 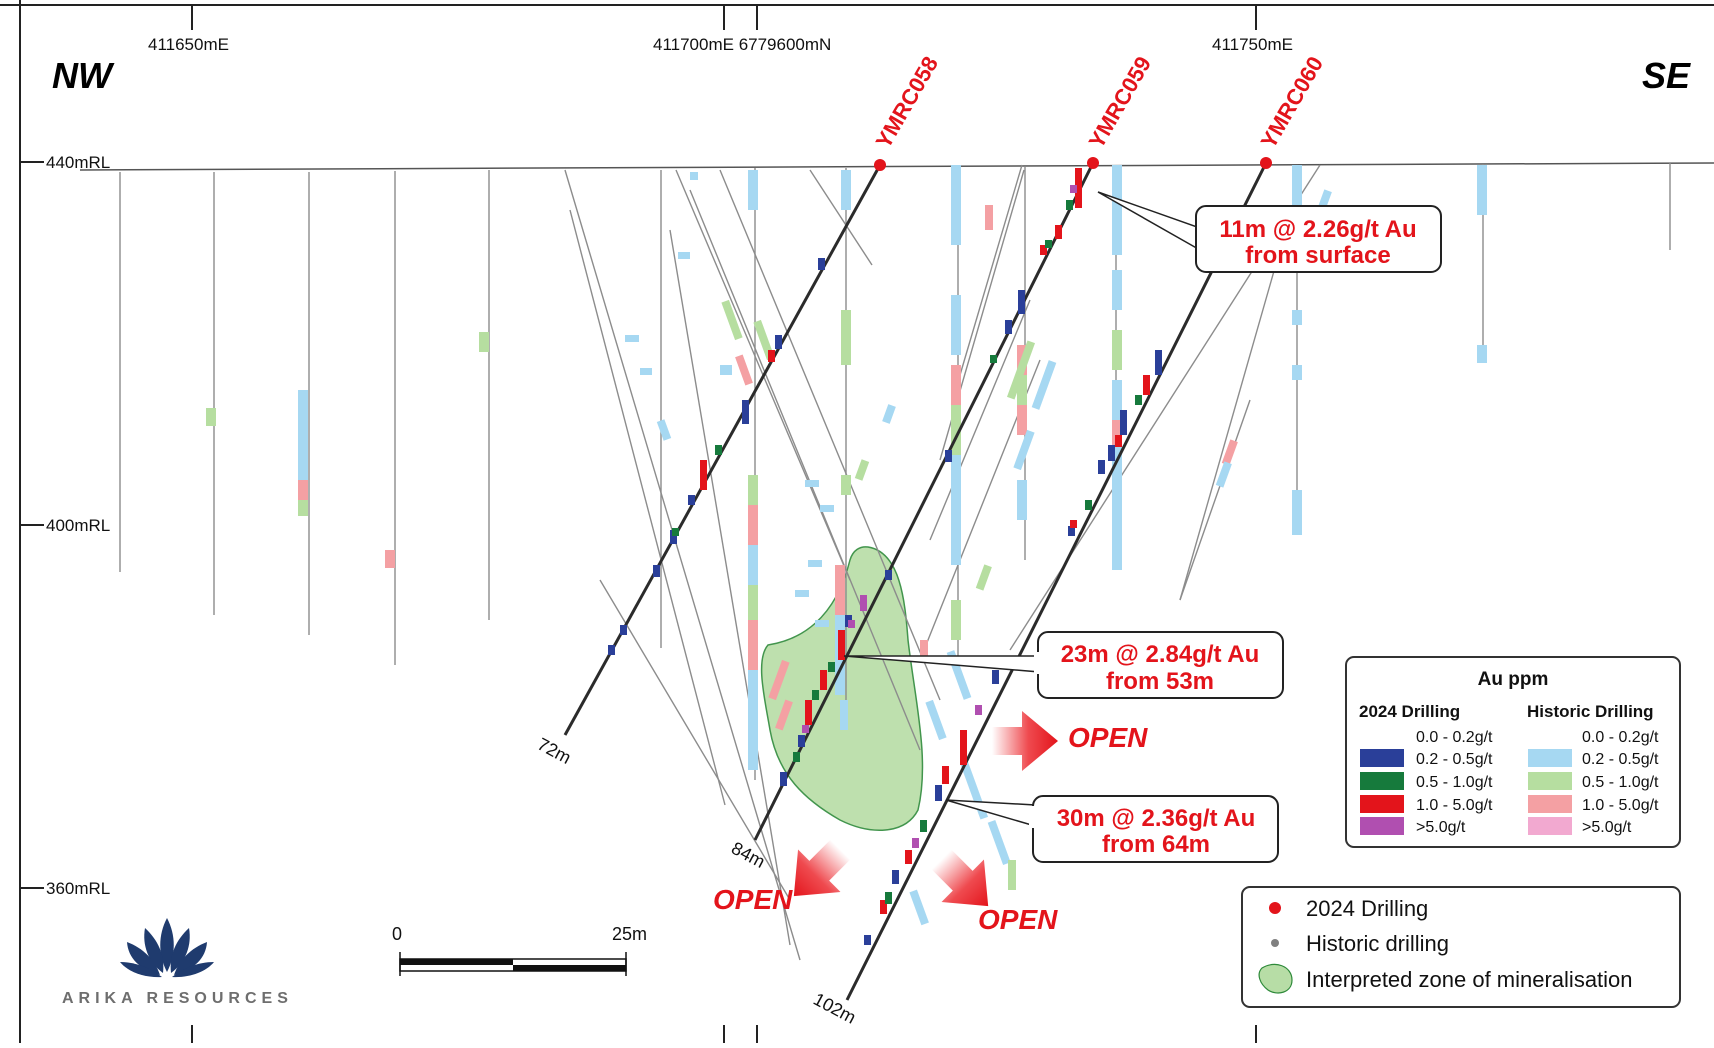 I want to click on direction-nw-label: NW, so click(x=83, y=75).